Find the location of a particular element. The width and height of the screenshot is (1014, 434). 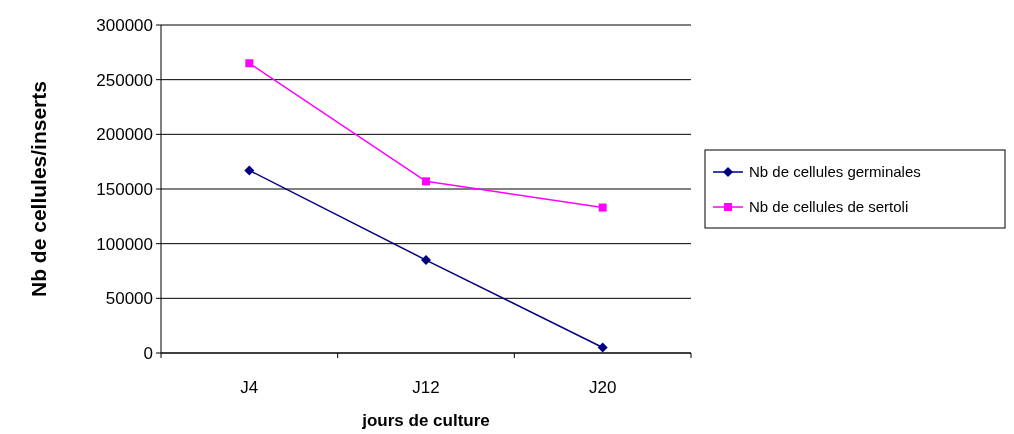

y-axis-title: Nb de cellules/inserts is located at coordinates (38, 189).